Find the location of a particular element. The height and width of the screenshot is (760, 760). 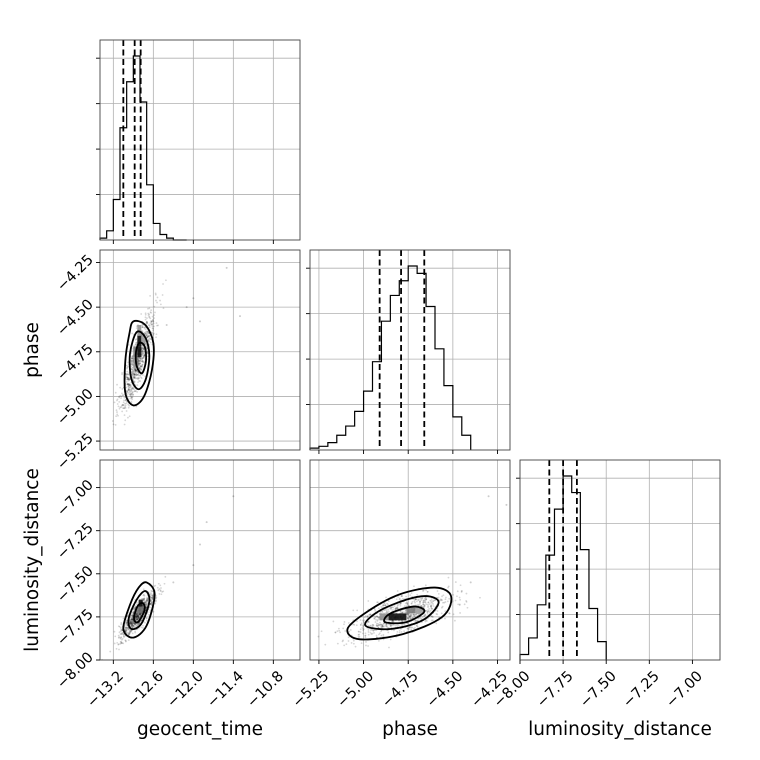

y-tick-label-phase: −4.75 is located at coordinates (75, 362).